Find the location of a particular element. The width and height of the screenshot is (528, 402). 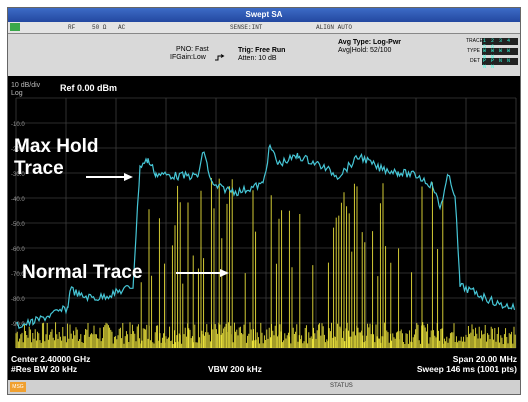

pno-setting: PNO: Fast is located at coordinates (192, 49).